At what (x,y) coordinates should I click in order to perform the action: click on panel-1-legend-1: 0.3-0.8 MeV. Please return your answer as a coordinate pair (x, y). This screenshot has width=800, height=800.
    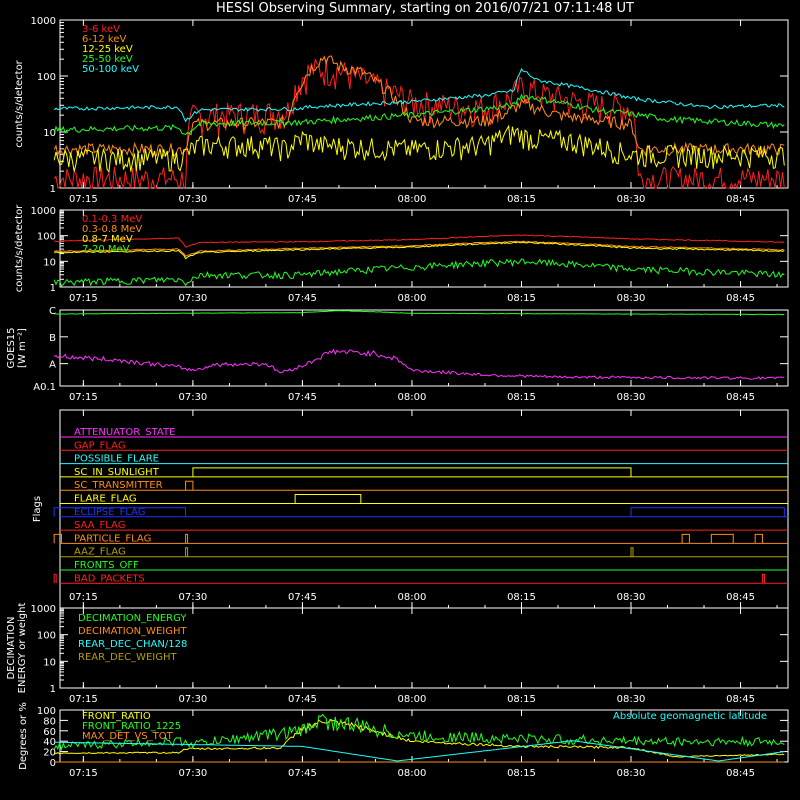
    Looking at the image, I should click on (112, 229).